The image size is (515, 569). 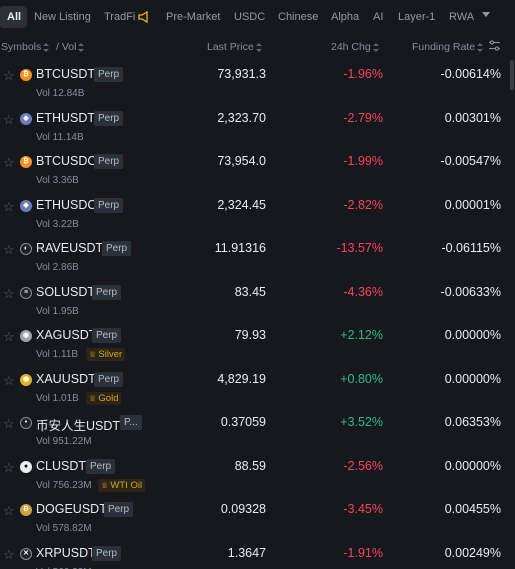 What do you see at coordinates (57, 267) in the screenshot?
I see `volume-text: Vol 2.86B` at bounding box center [57, 267].